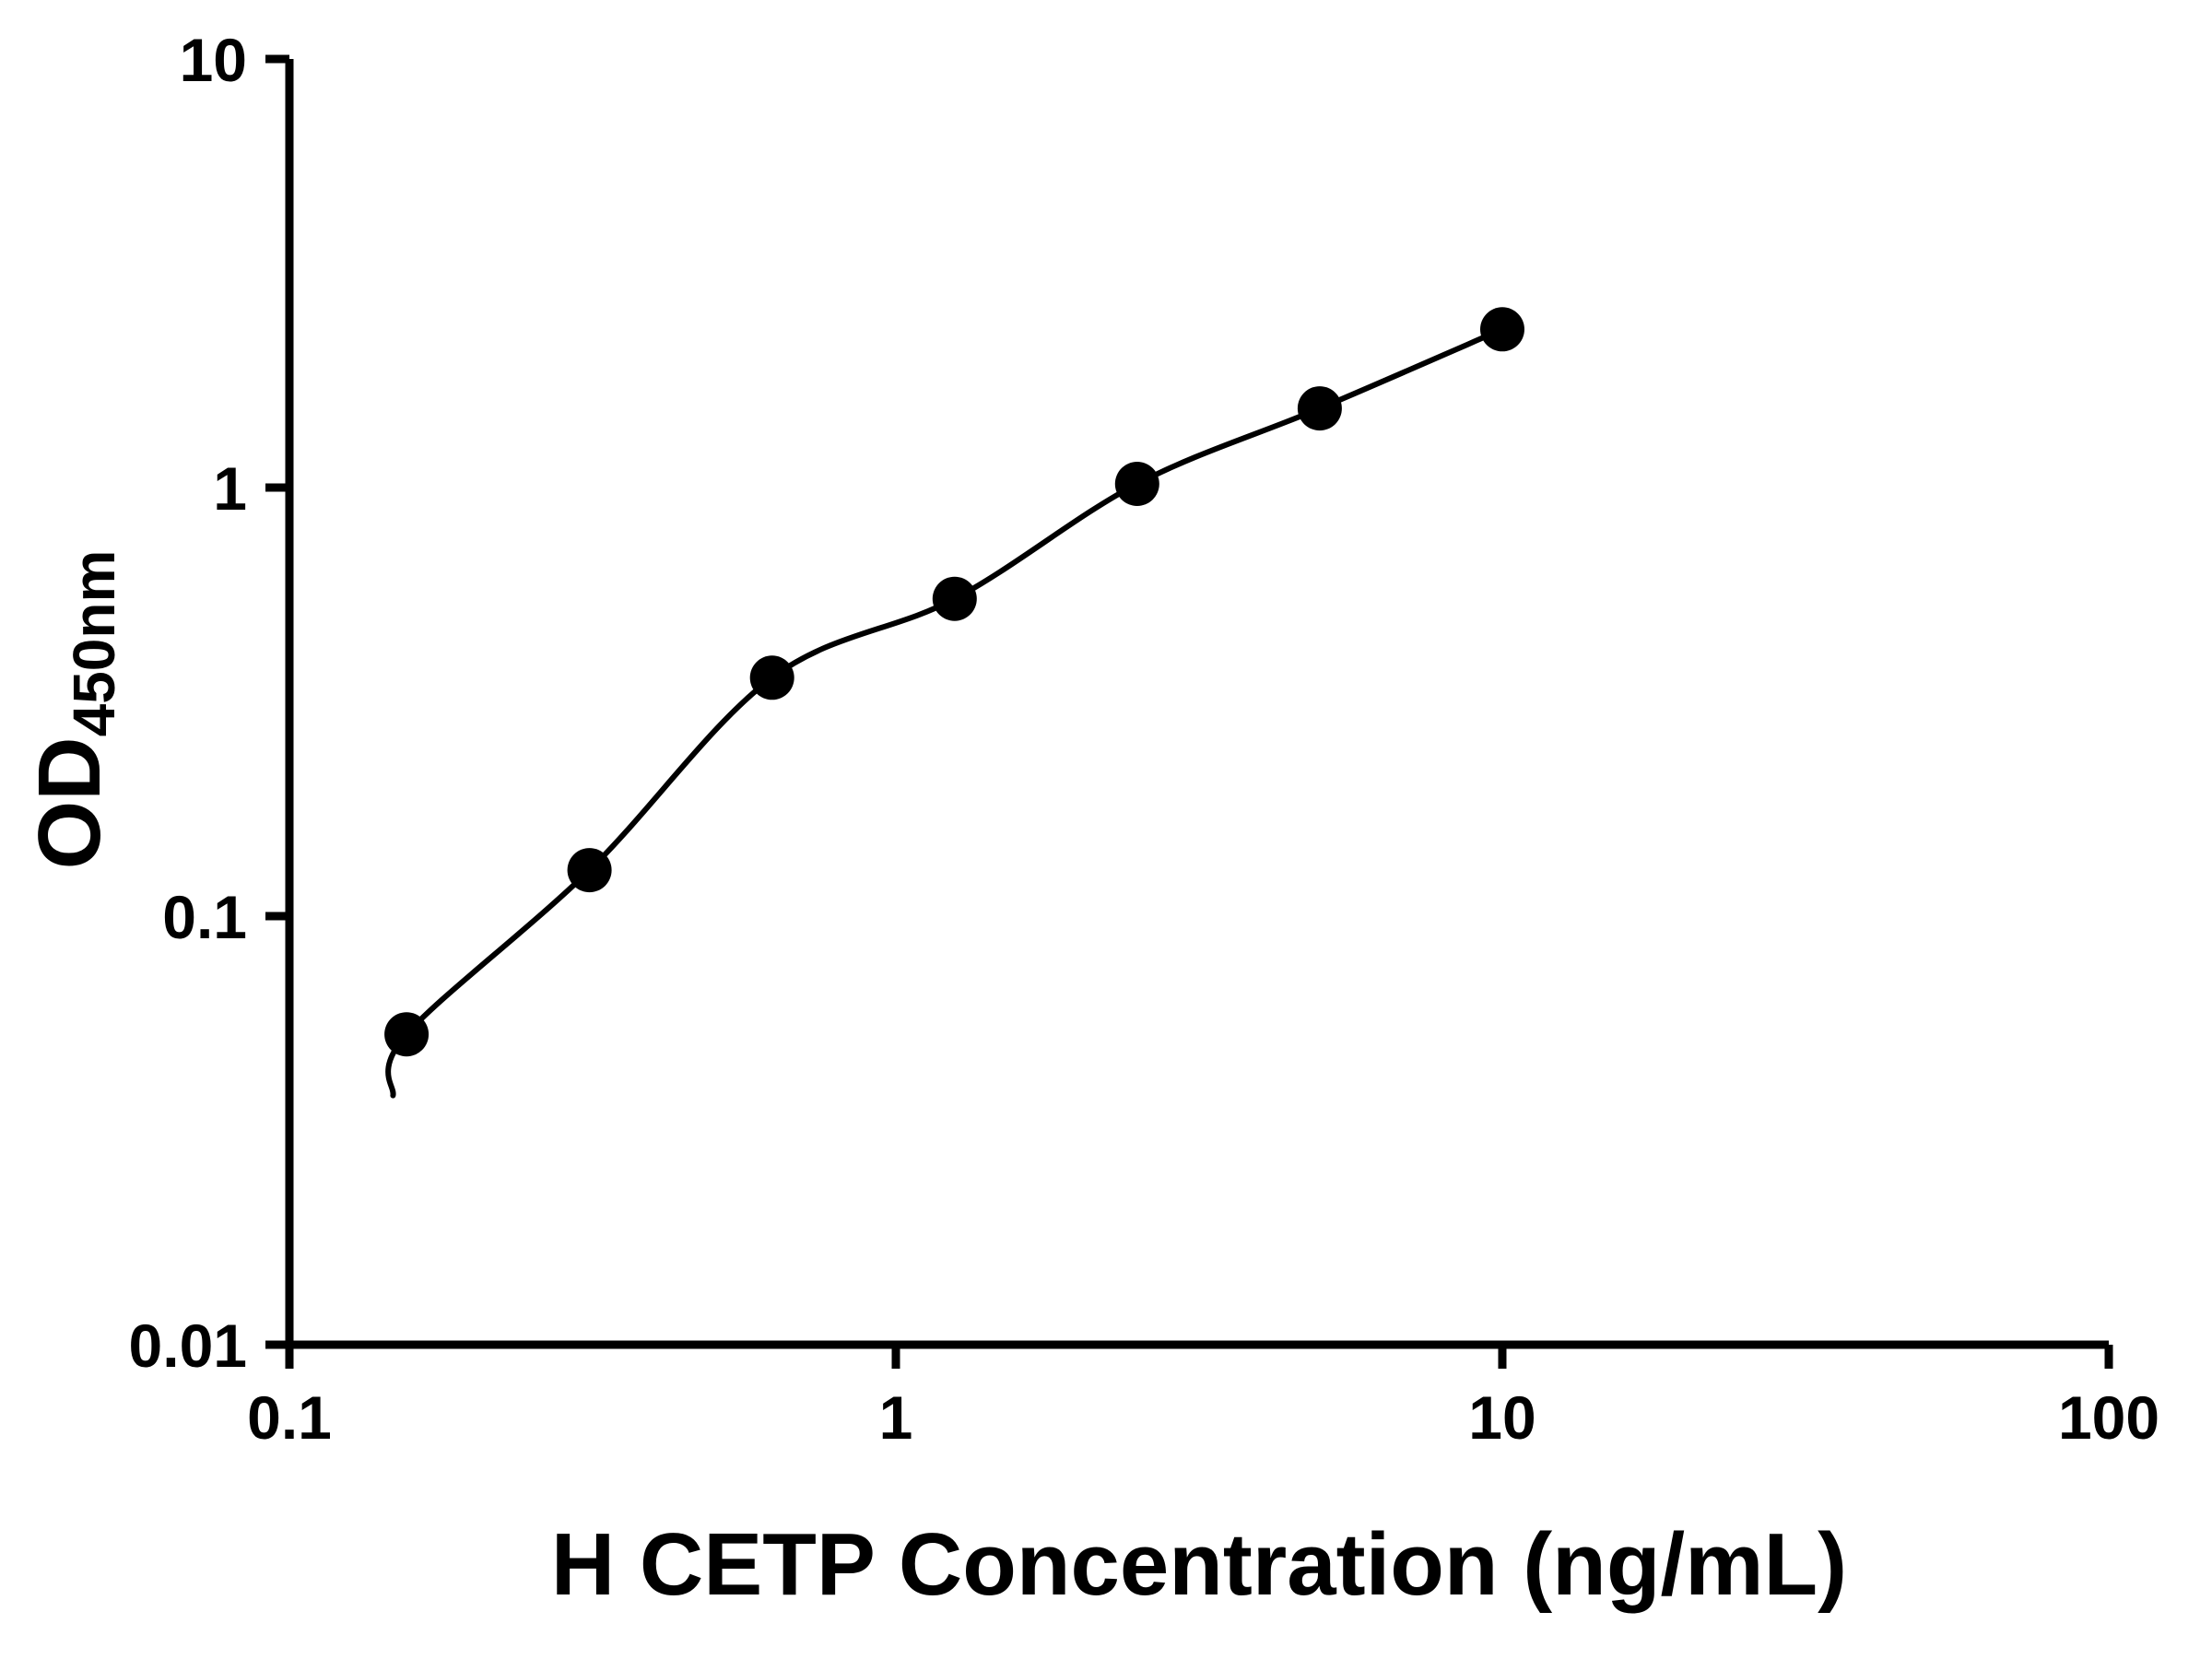 The width and height of the screenshot is (2212, 1659). Describe the element at coordinates (213, 60) in the screenshot. I see `y-tick-label: 10` at that location.